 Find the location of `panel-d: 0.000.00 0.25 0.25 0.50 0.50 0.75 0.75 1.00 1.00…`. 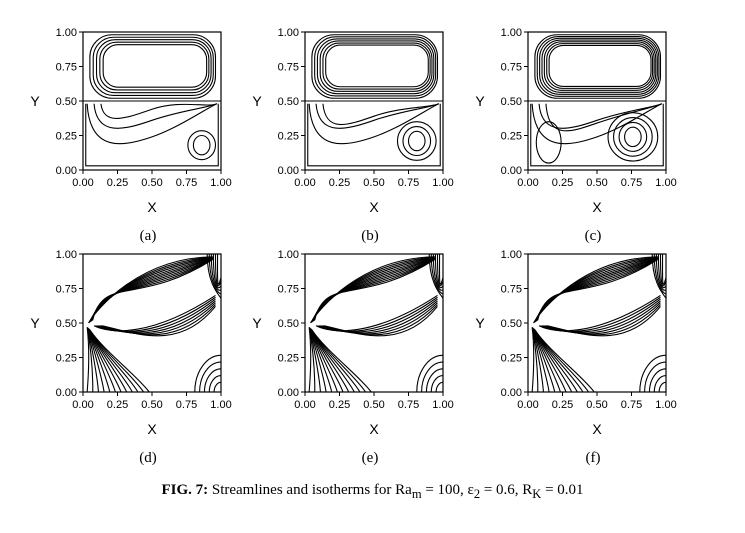

panel-d: 0.000.00 0.25 0.25 0.50 0.50 0.75 0.75 1.00 1.00… is located at coordinates (130, 357).